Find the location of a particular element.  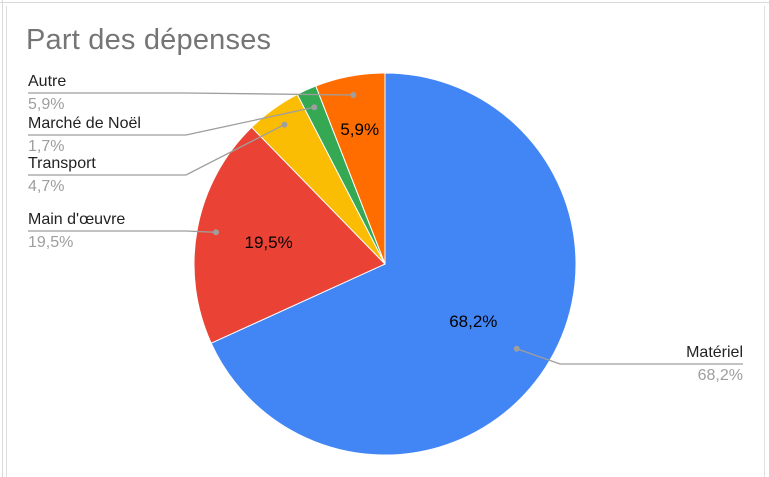

slice-inside-label-main-d-oeuvre: 19,5% is located at coordinates (268, 242).